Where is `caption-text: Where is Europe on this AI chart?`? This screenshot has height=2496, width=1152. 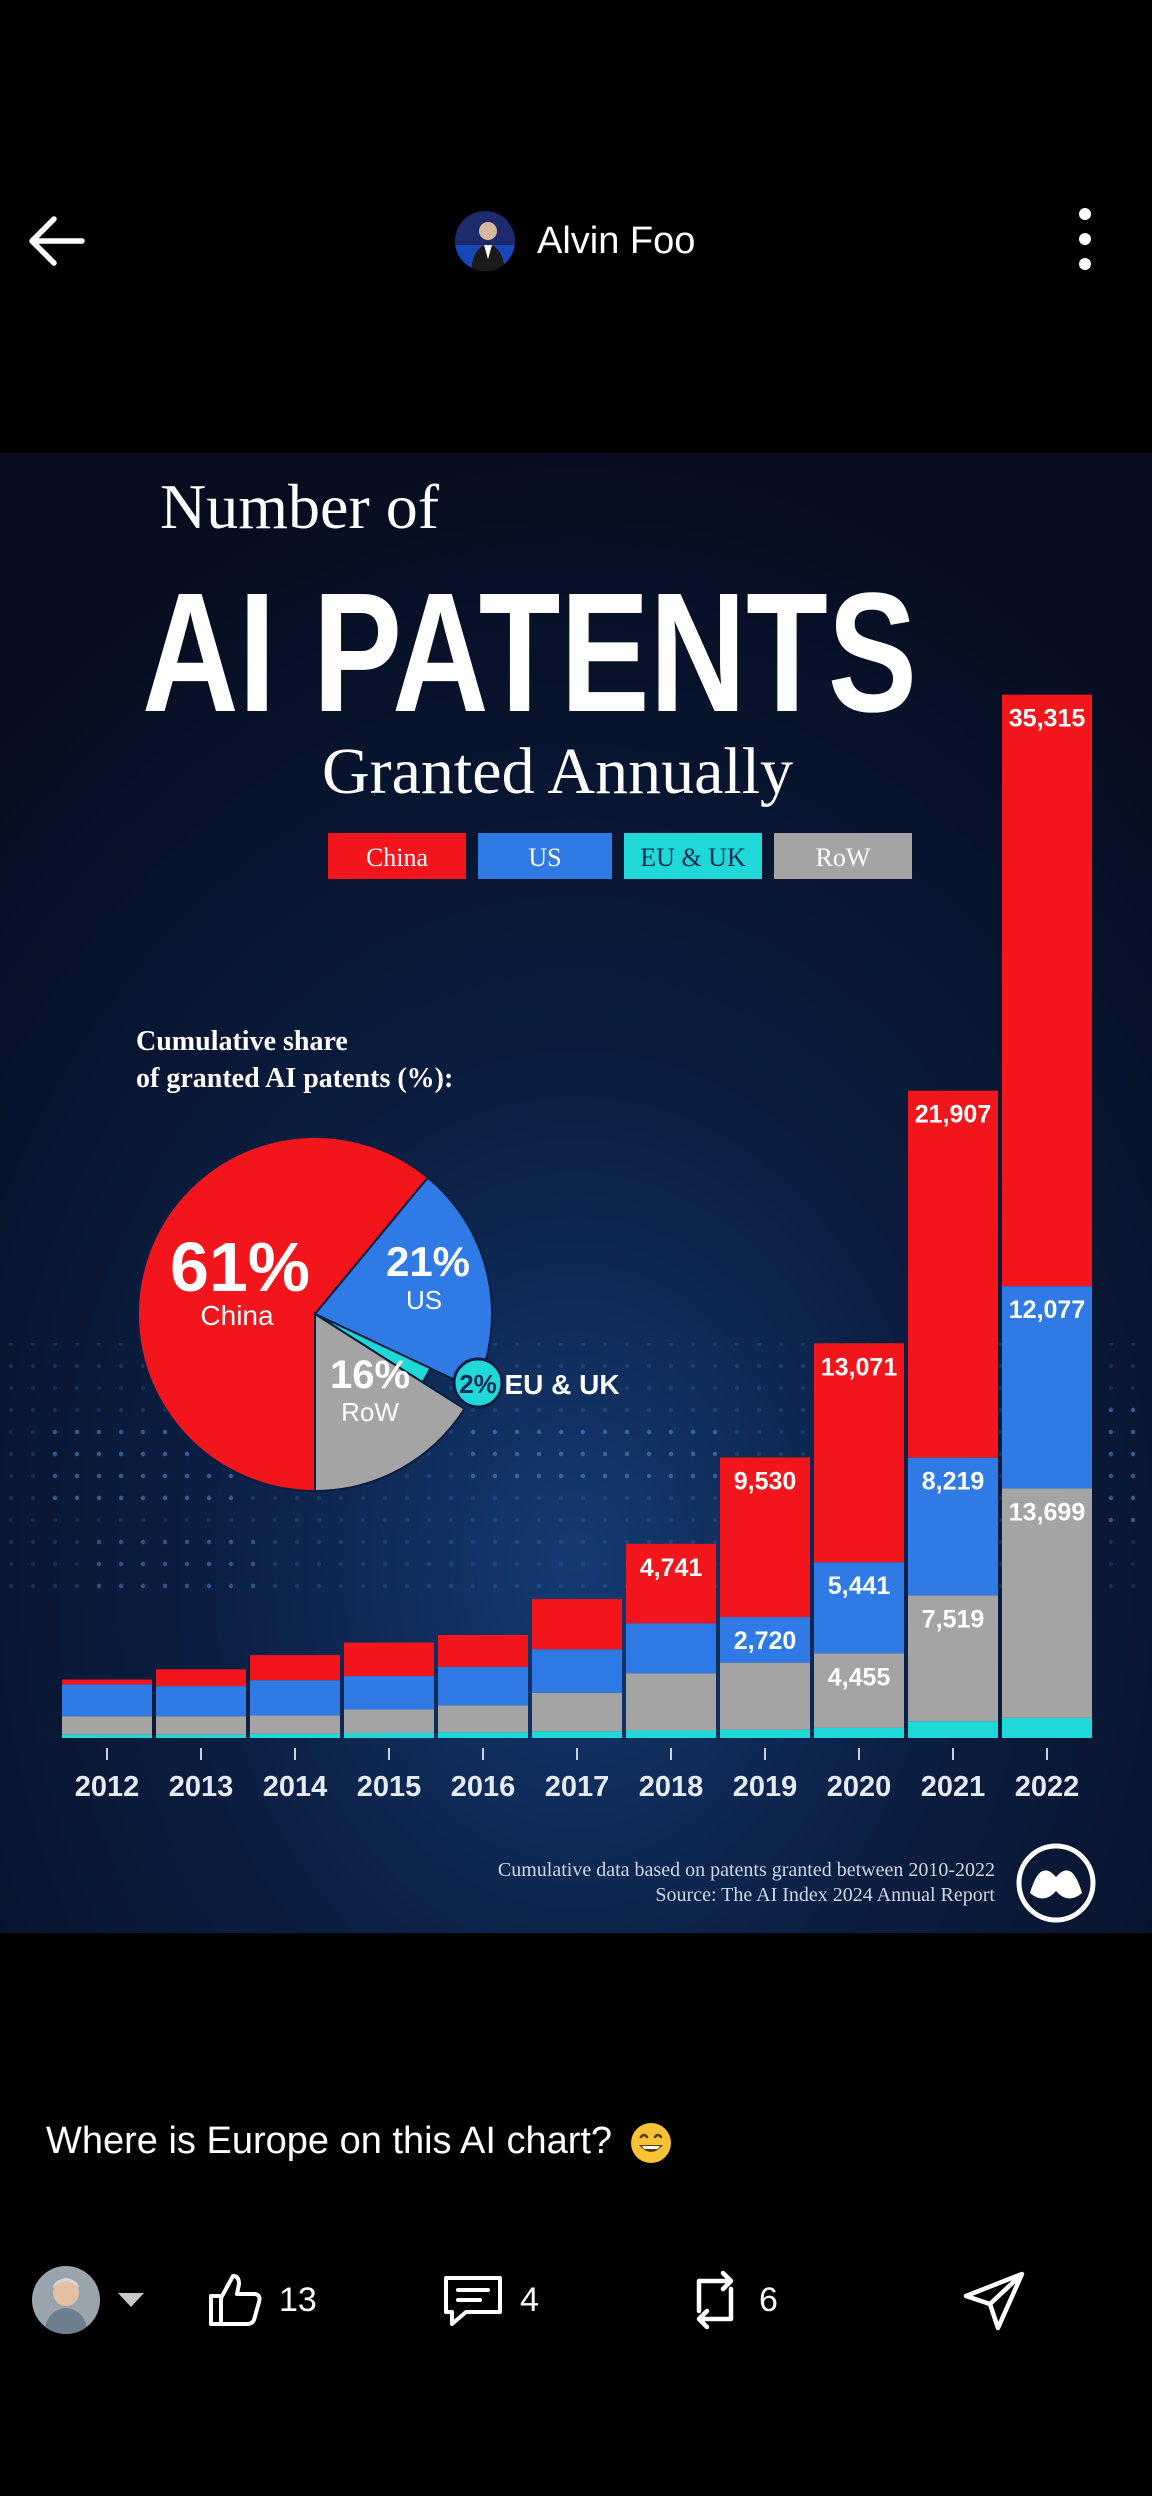 caption-text: Where is Europe on this AI chart? is located at coordinates (329, 2141).